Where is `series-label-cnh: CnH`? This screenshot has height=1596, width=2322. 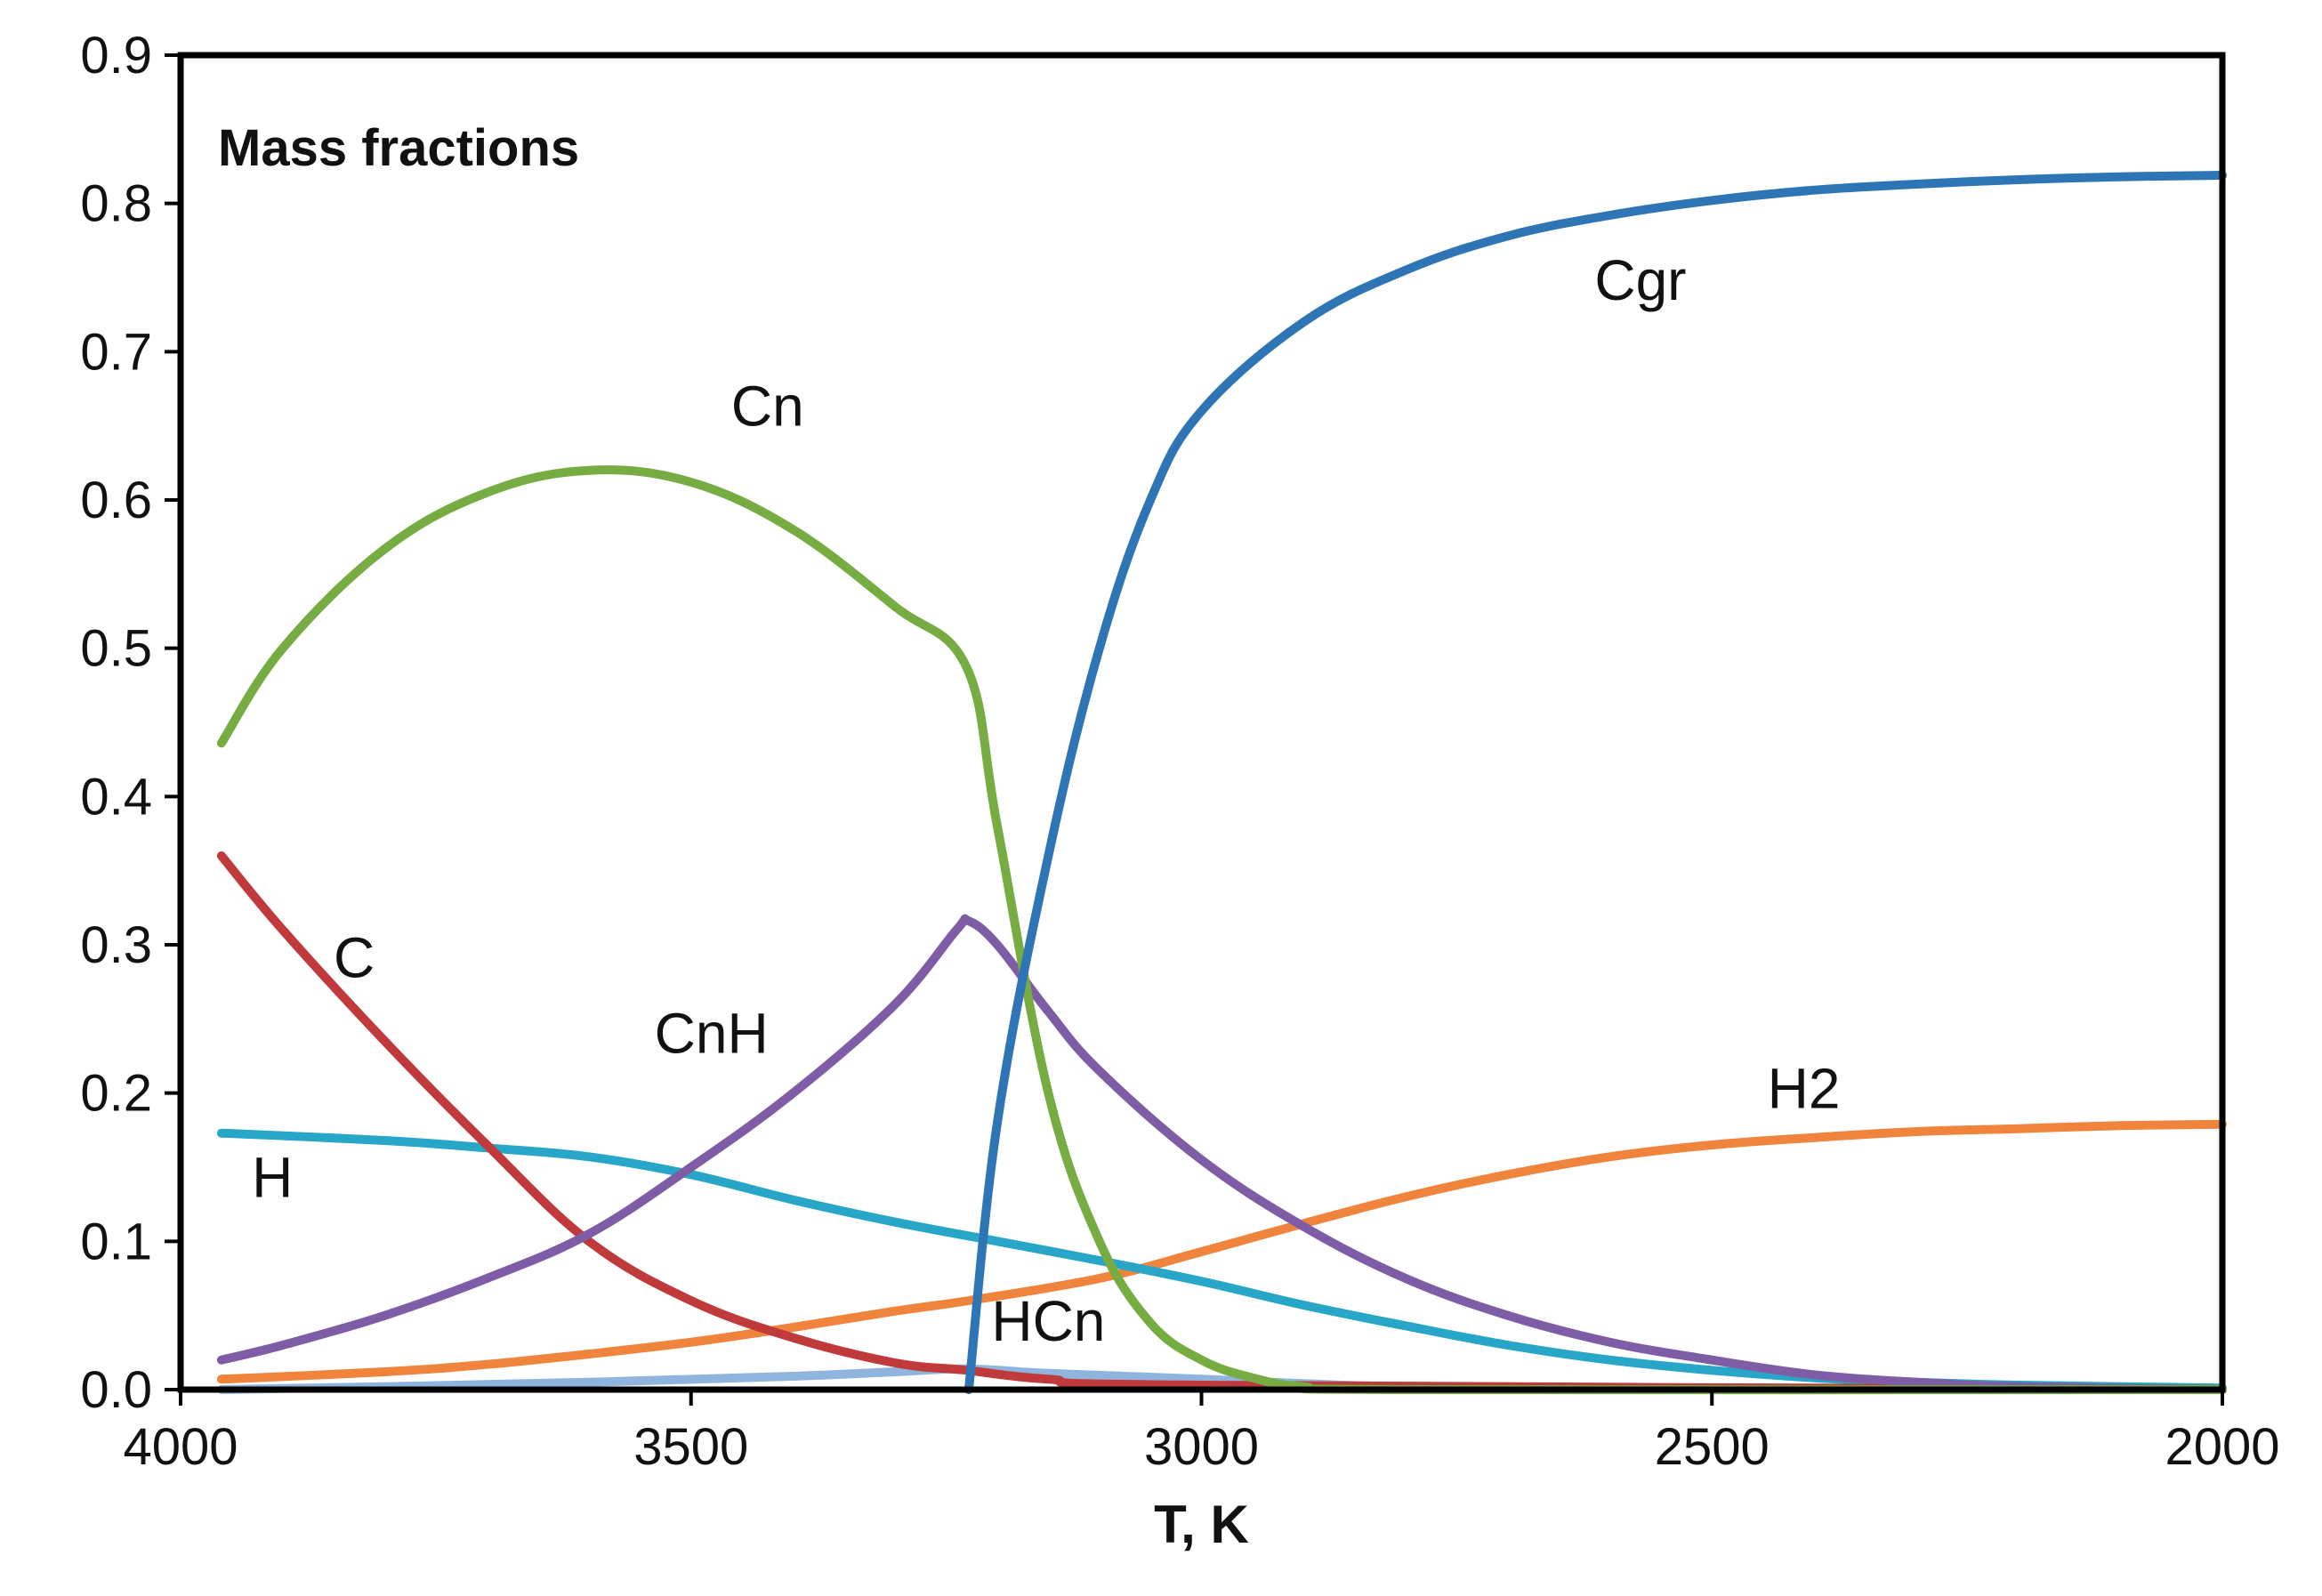
series-label-cnh: CnH is located at coordinates (712, 1034).